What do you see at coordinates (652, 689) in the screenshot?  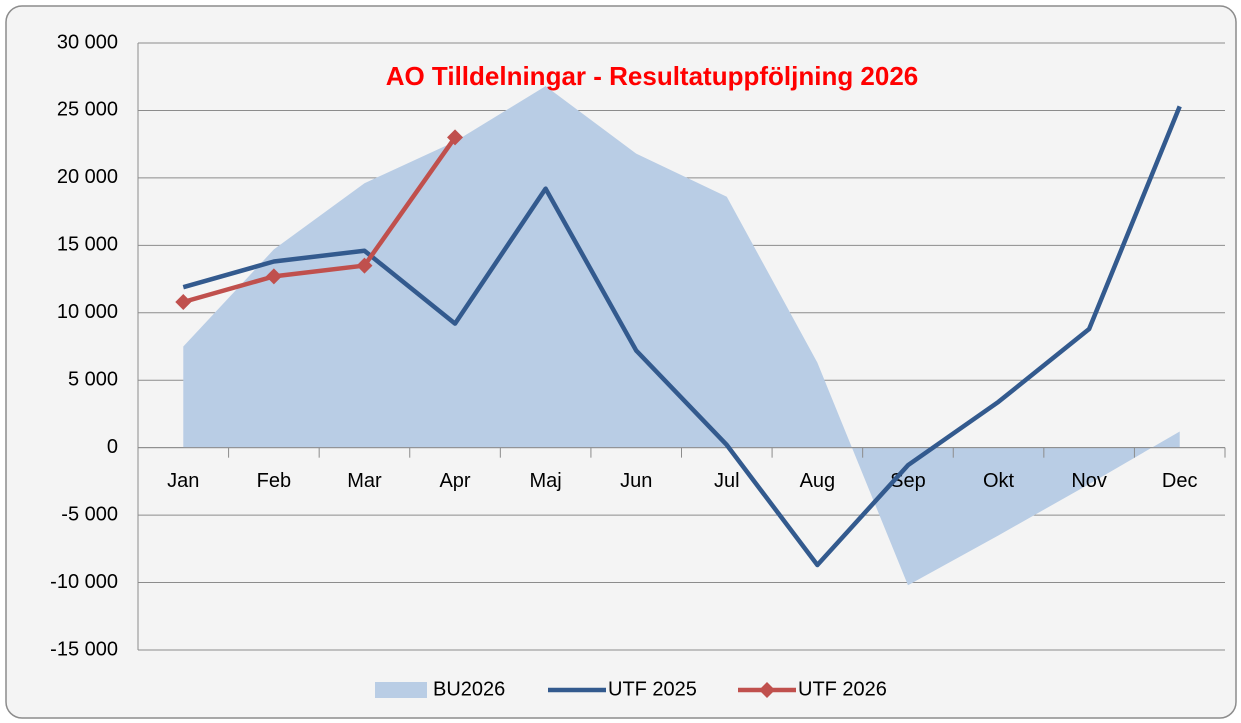 I see `legend-label: UTF 2025` at bounding box center [652, 689].